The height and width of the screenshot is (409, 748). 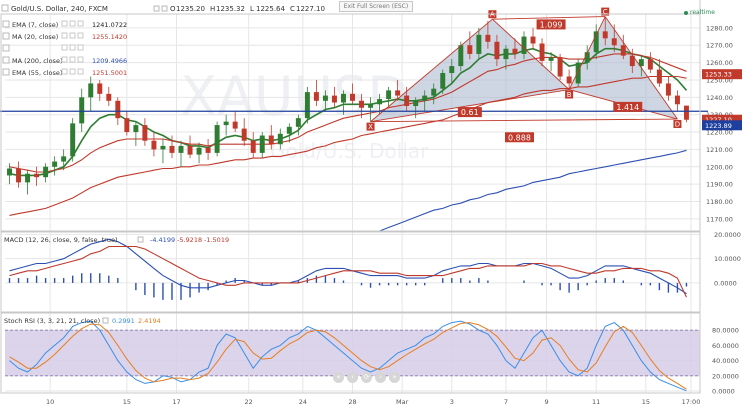 What do you see at coordinates (605, 12) in the screenshot?
I see `pattern-point-label: C` at bounding box center [605, 12].